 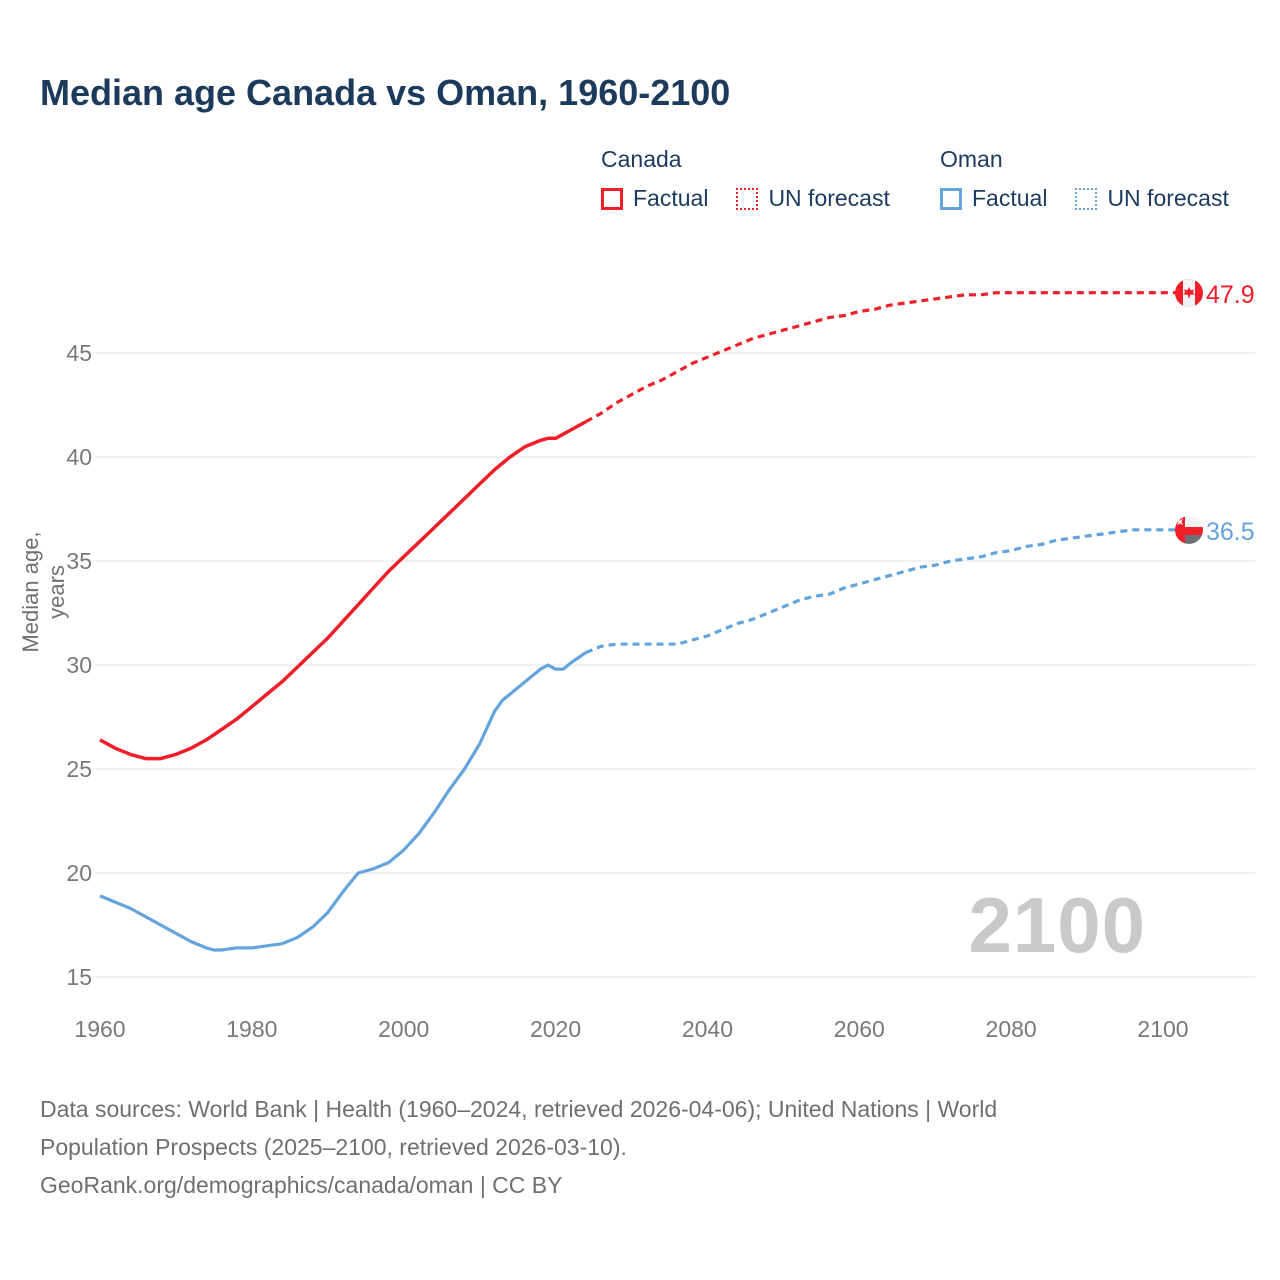 What do you see at coordinates (1086, 198) in the screenshot?
I see `oman-forecast-swatch-icon` at bounding box center [1086, 198].